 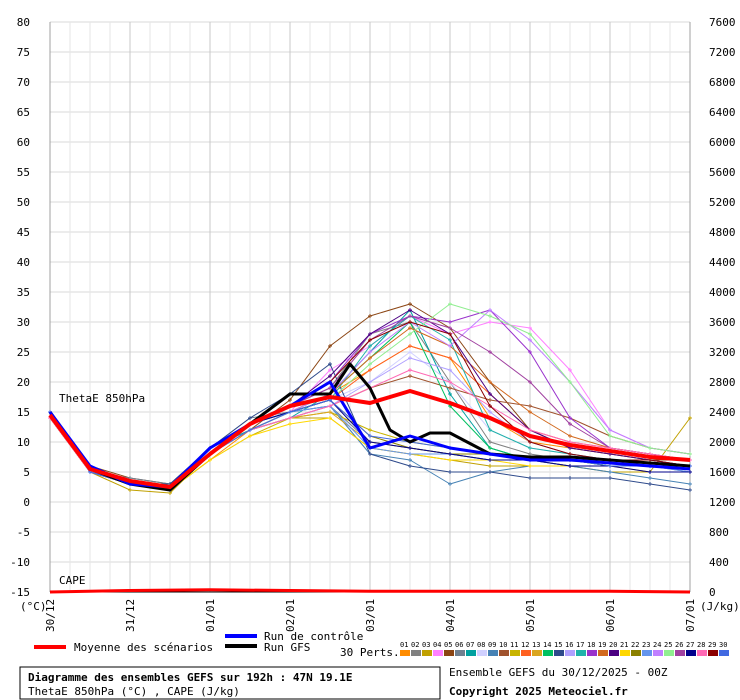 I want to click on x-tick-label: 05/01, so click(x=530, y=615).